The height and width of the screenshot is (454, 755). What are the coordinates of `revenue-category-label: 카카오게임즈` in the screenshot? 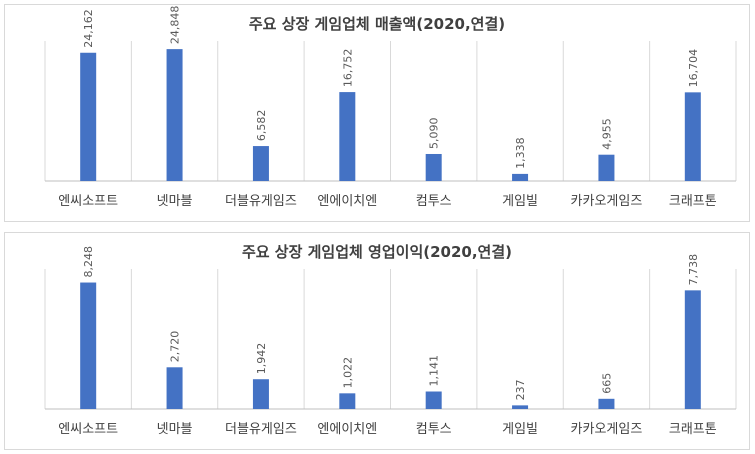 It's located at (607, 201).